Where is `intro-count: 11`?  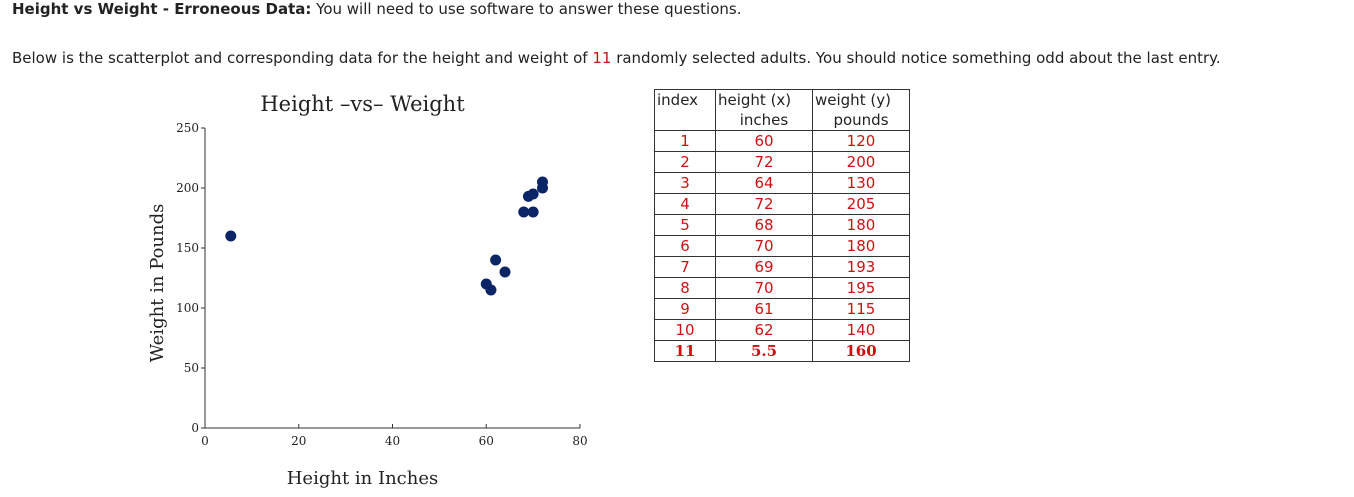
intro-count: 11 is located at coordinates (602, 58).